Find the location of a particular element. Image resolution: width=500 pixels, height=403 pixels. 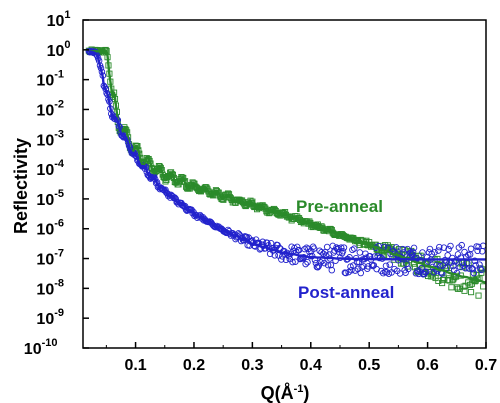

y-tick-label: 10⁻⁷ is located at coordinates (50, 258).